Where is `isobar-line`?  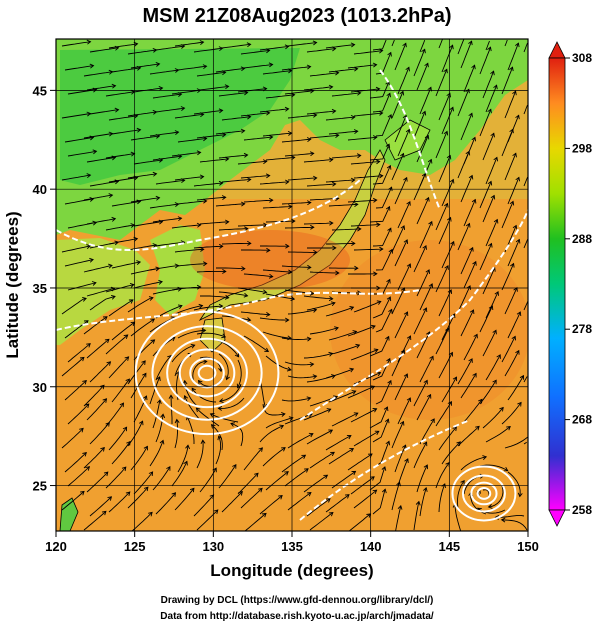
isobar-line is located at coordinates (238, 310).